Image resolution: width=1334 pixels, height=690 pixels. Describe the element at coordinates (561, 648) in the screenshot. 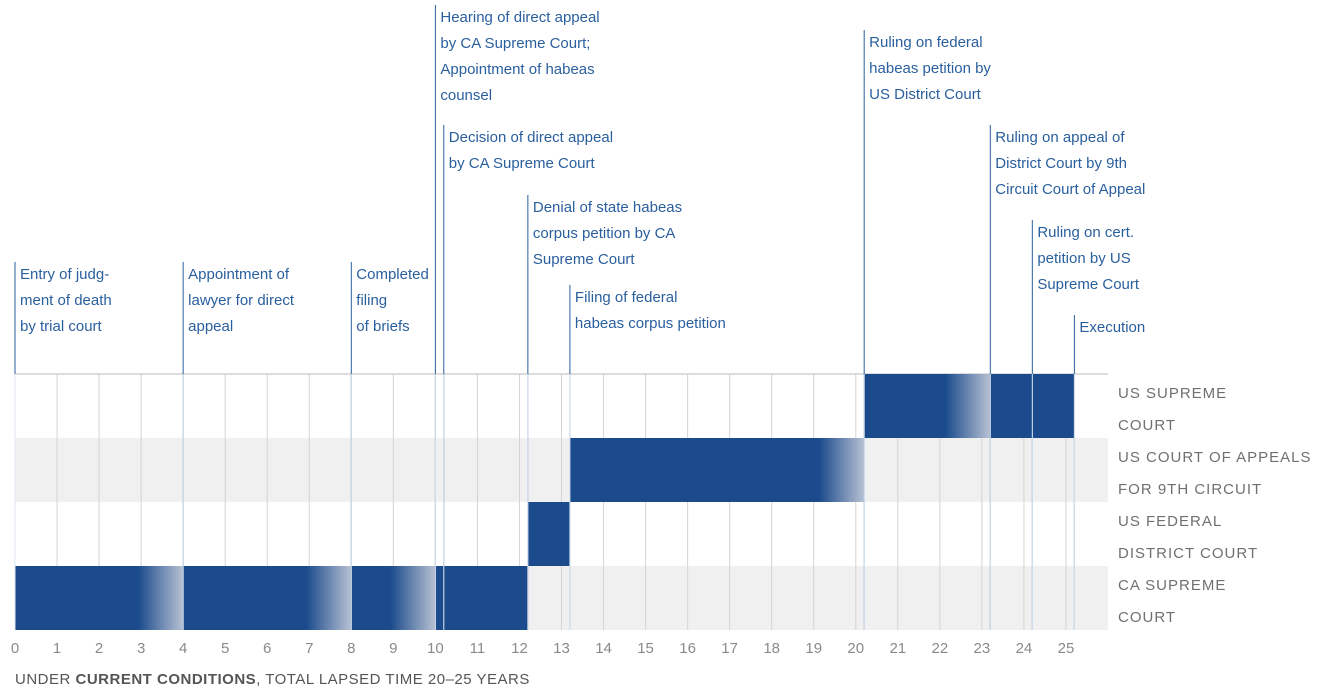

I see `x-tick-label: 13` at that location.